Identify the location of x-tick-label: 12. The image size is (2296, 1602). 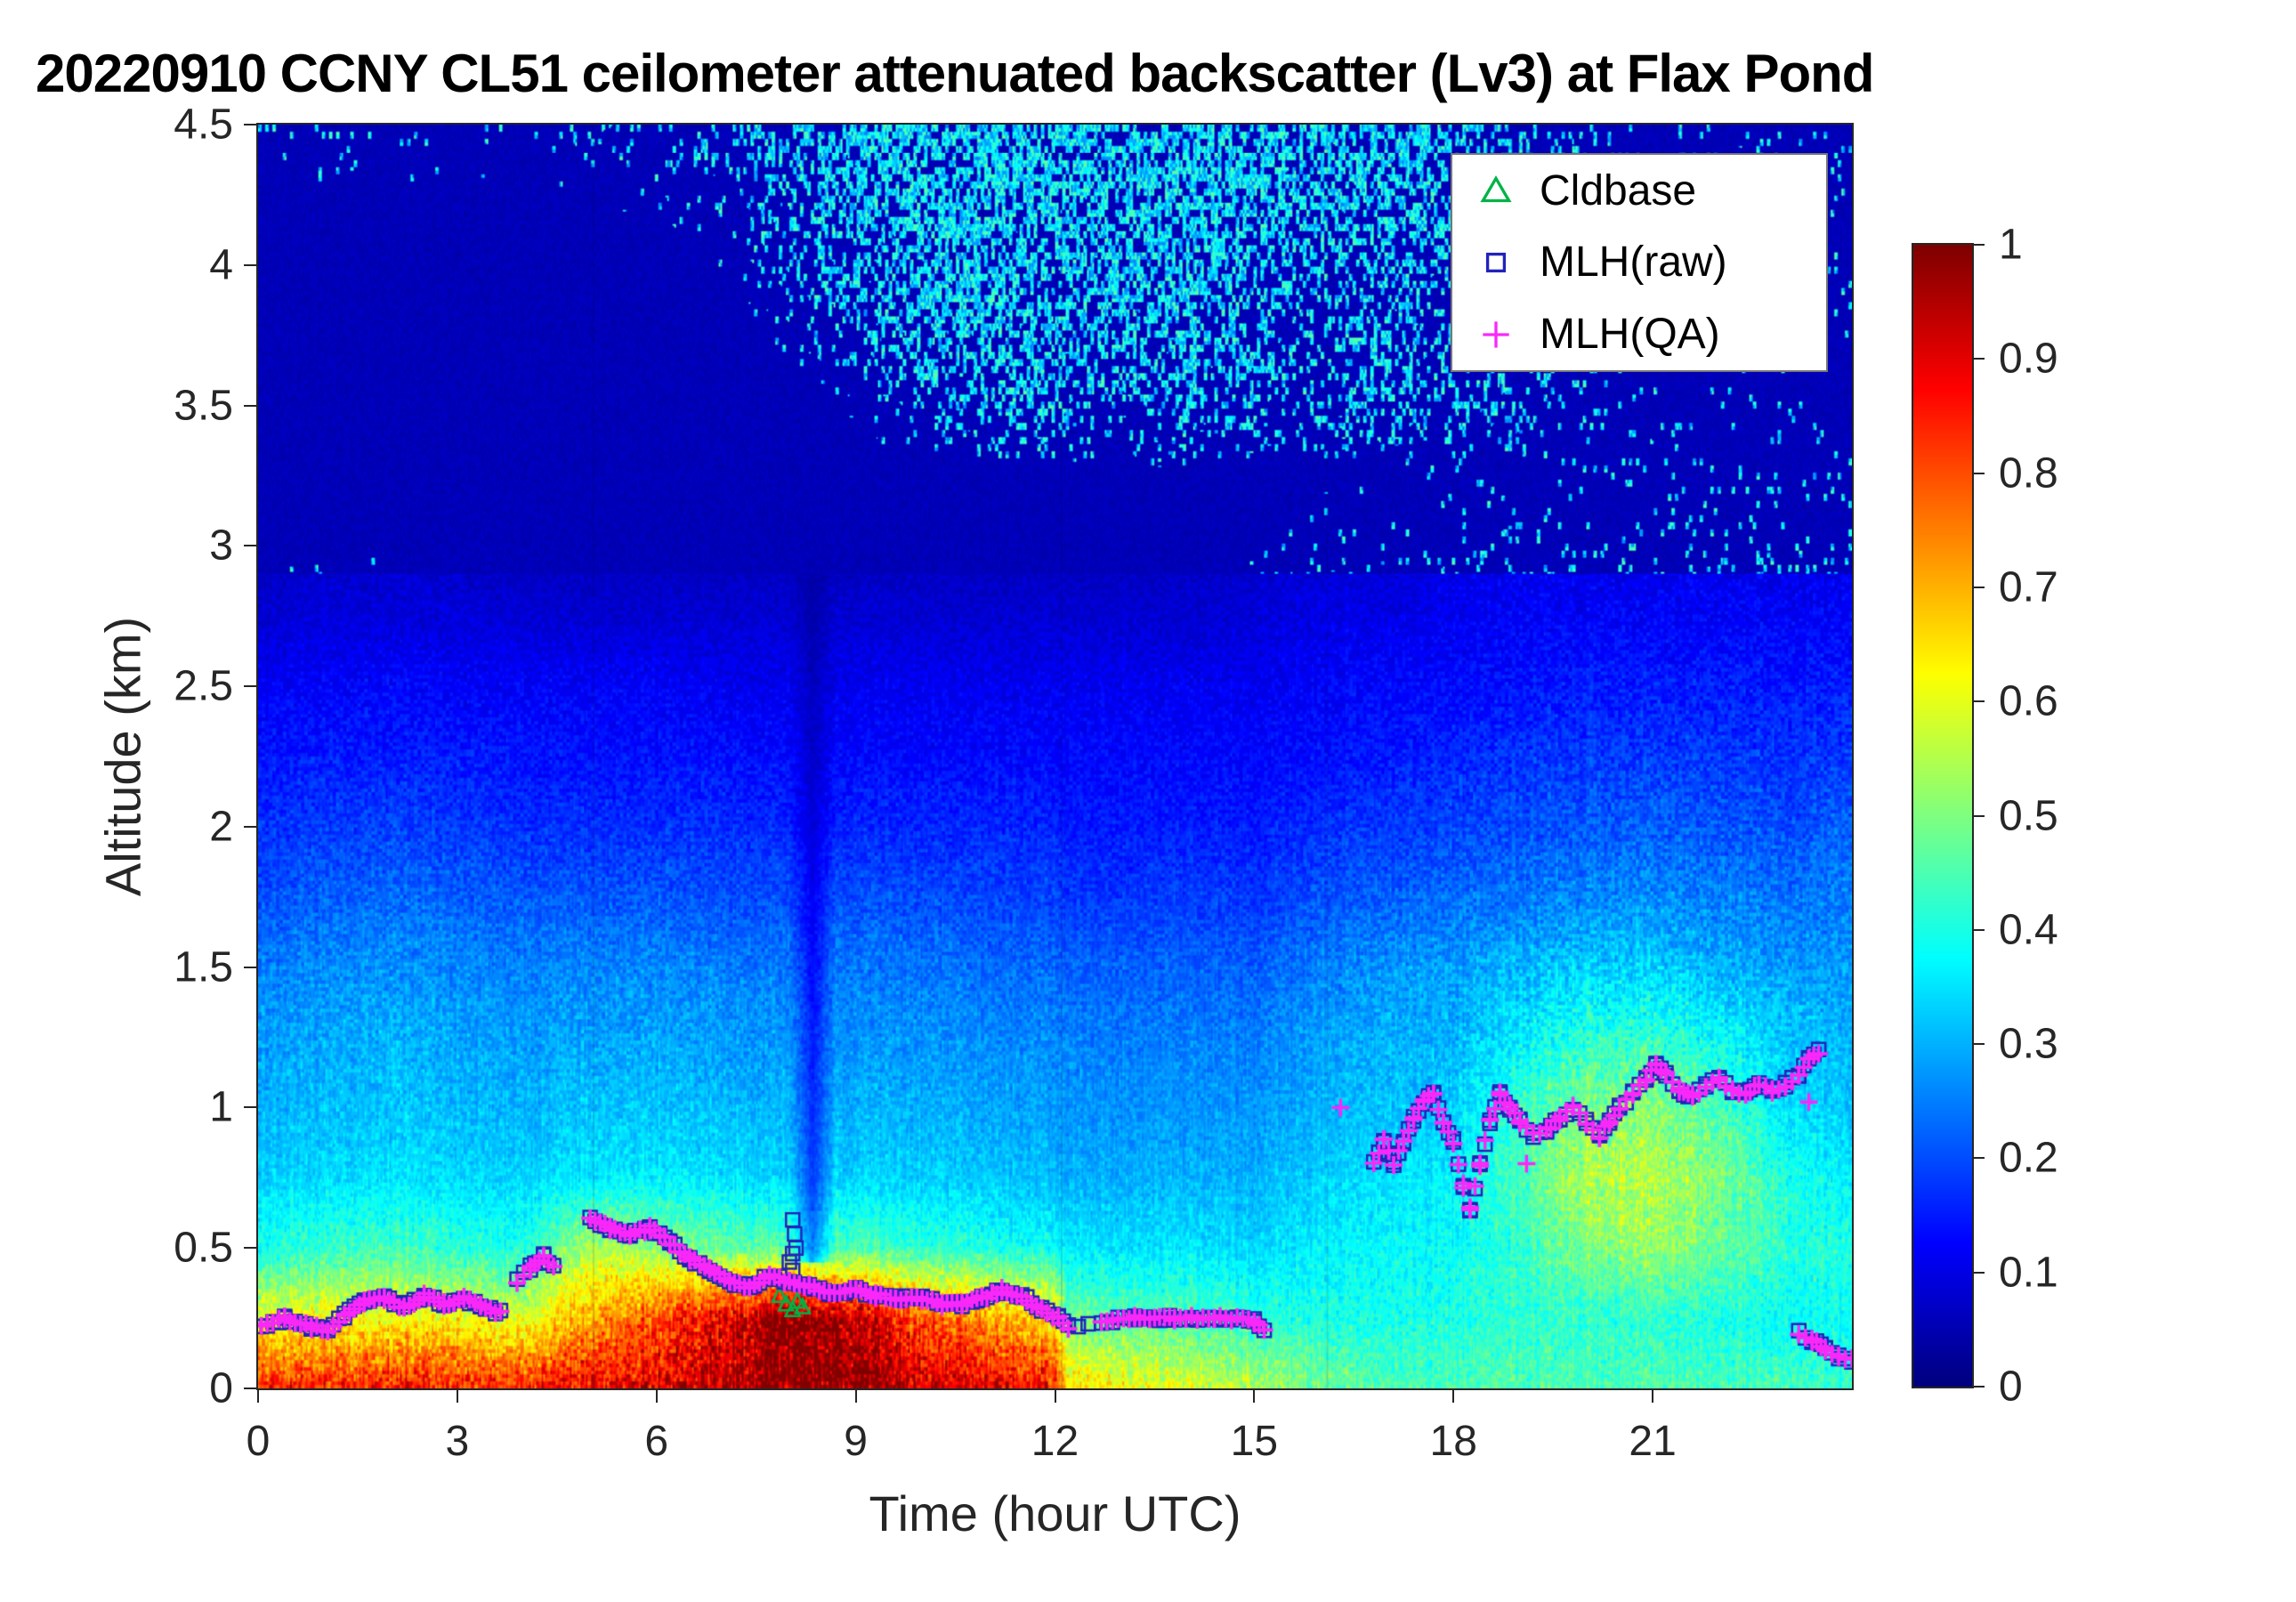
(1055, 1442).